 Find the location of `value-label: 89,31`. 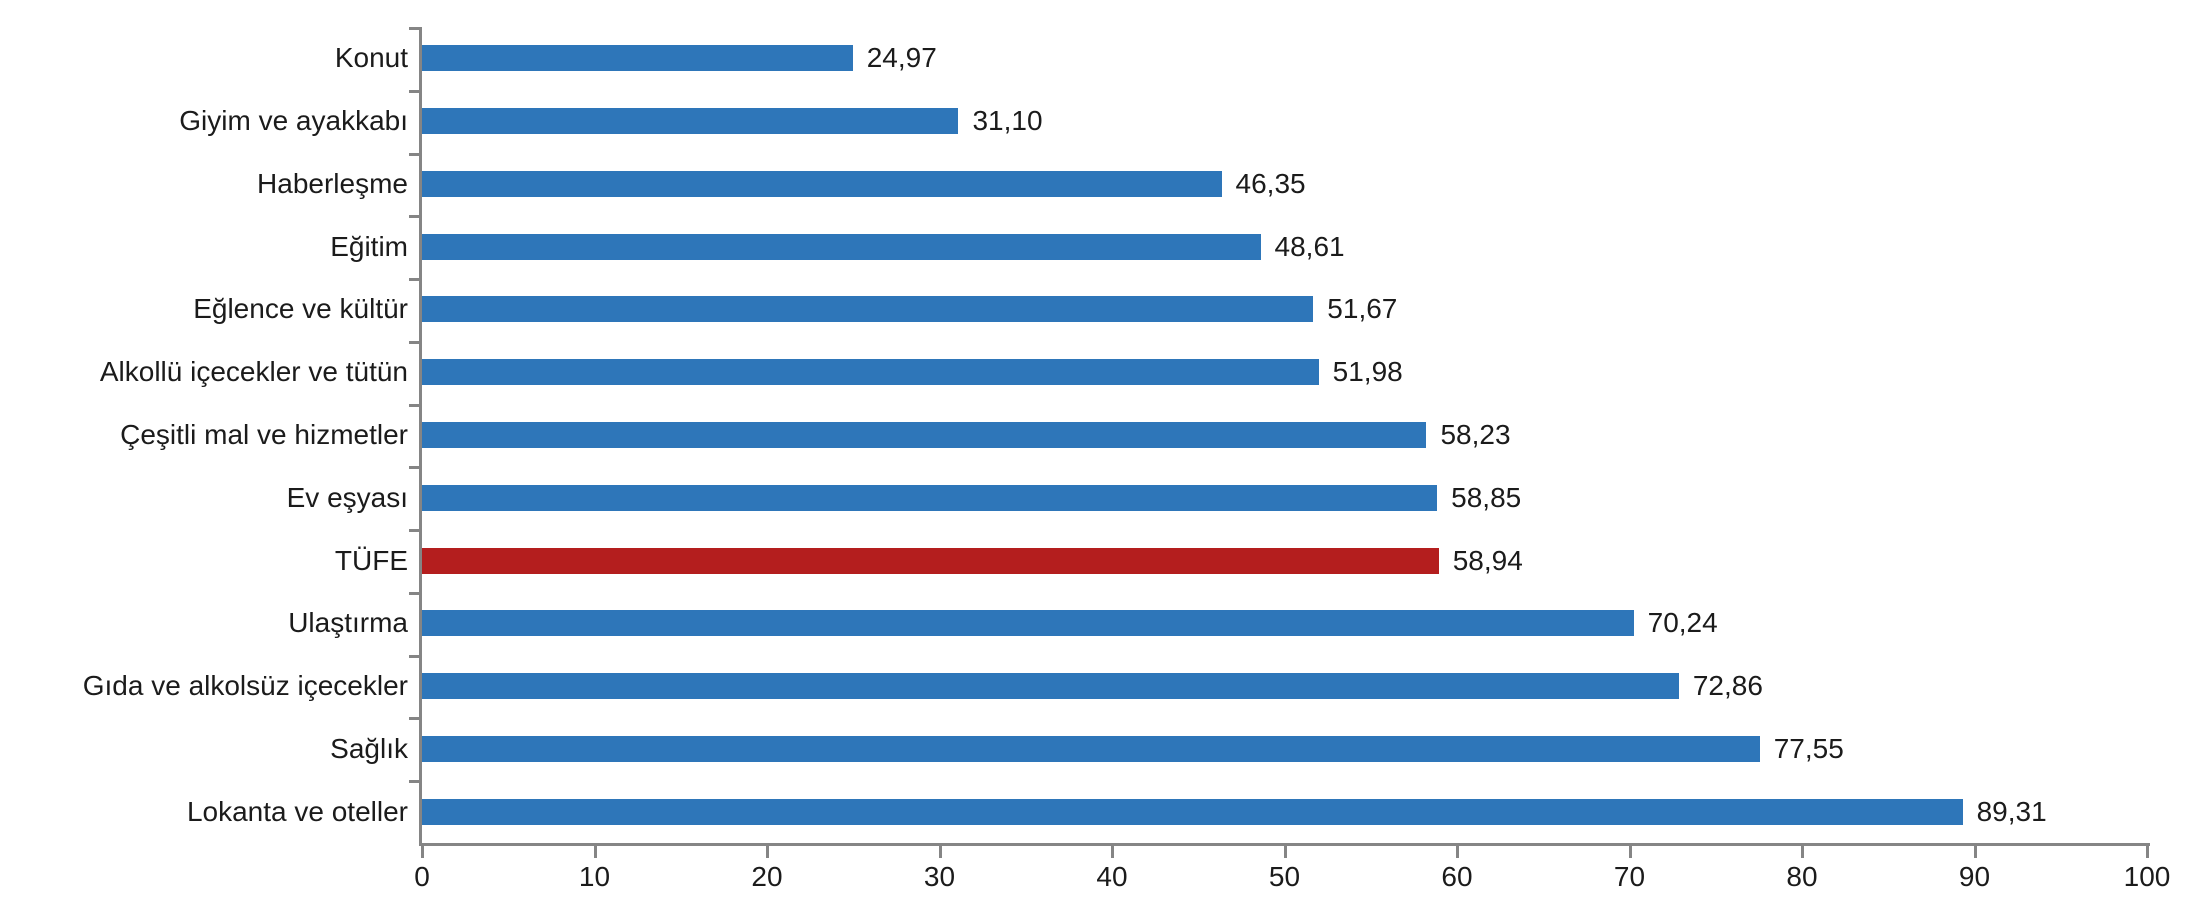

value-label: 89,31 is located at coordinates (2011, 811).